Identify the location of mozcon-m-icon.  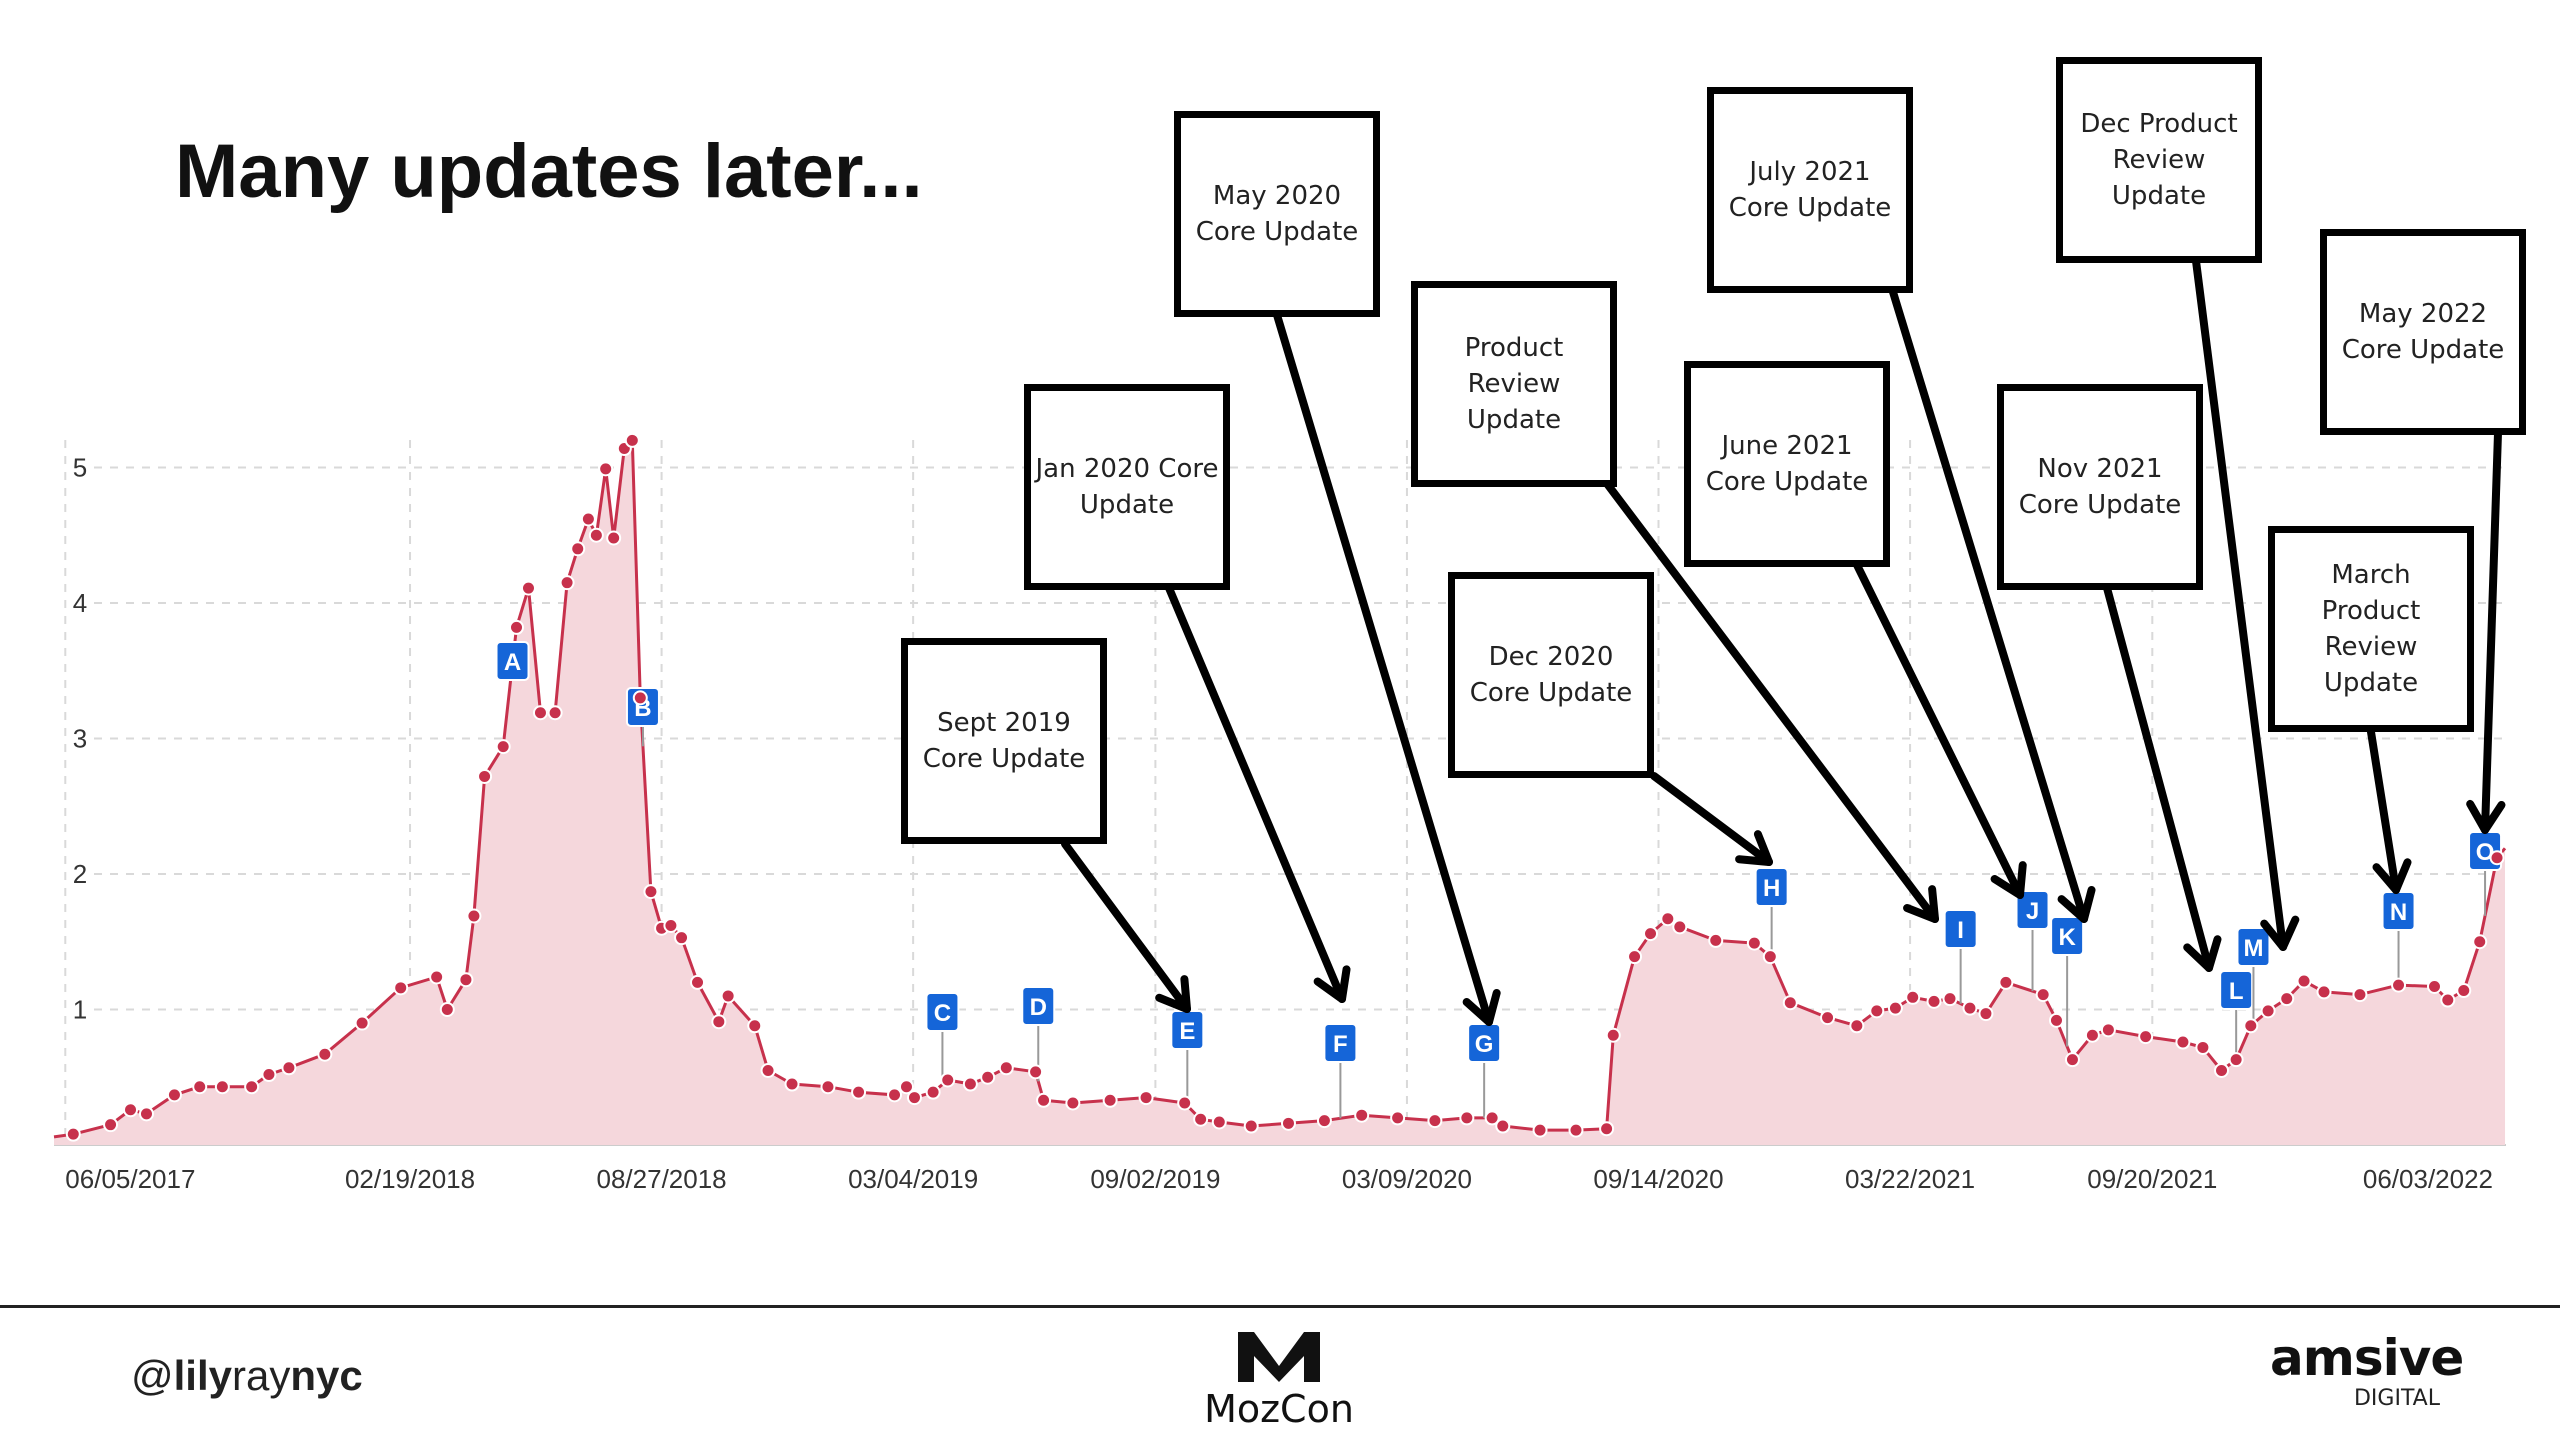
(1279, 1357).